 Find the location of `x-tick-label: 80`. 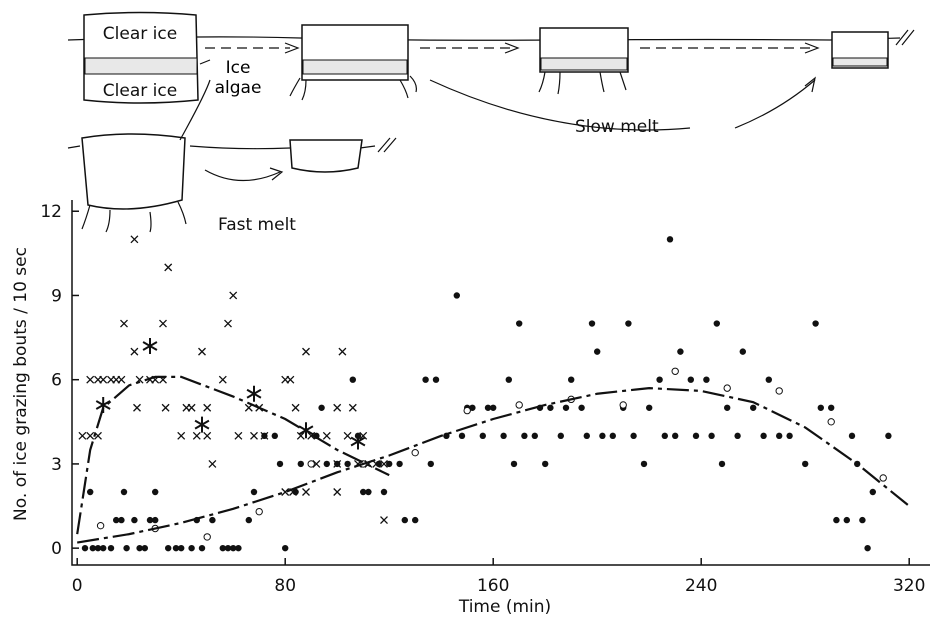

x-tick-label: 80 is located at coordinates (285, 586).